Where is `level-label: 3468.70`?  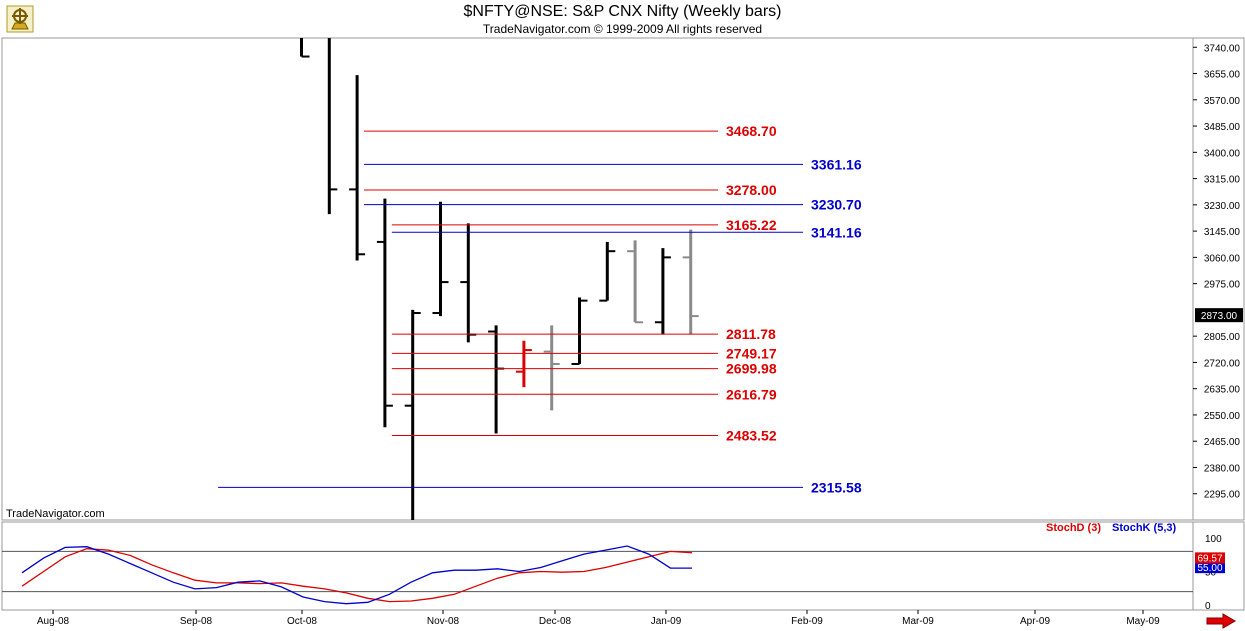
level-label: 3468.70 is located at coordinates (751, 131).